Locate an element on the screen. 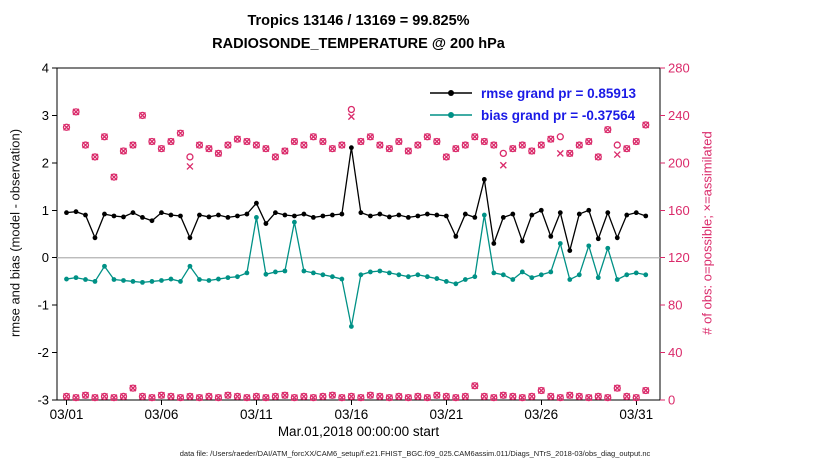  x-tick-label: 03/21 is located at coordinates (446, 414).